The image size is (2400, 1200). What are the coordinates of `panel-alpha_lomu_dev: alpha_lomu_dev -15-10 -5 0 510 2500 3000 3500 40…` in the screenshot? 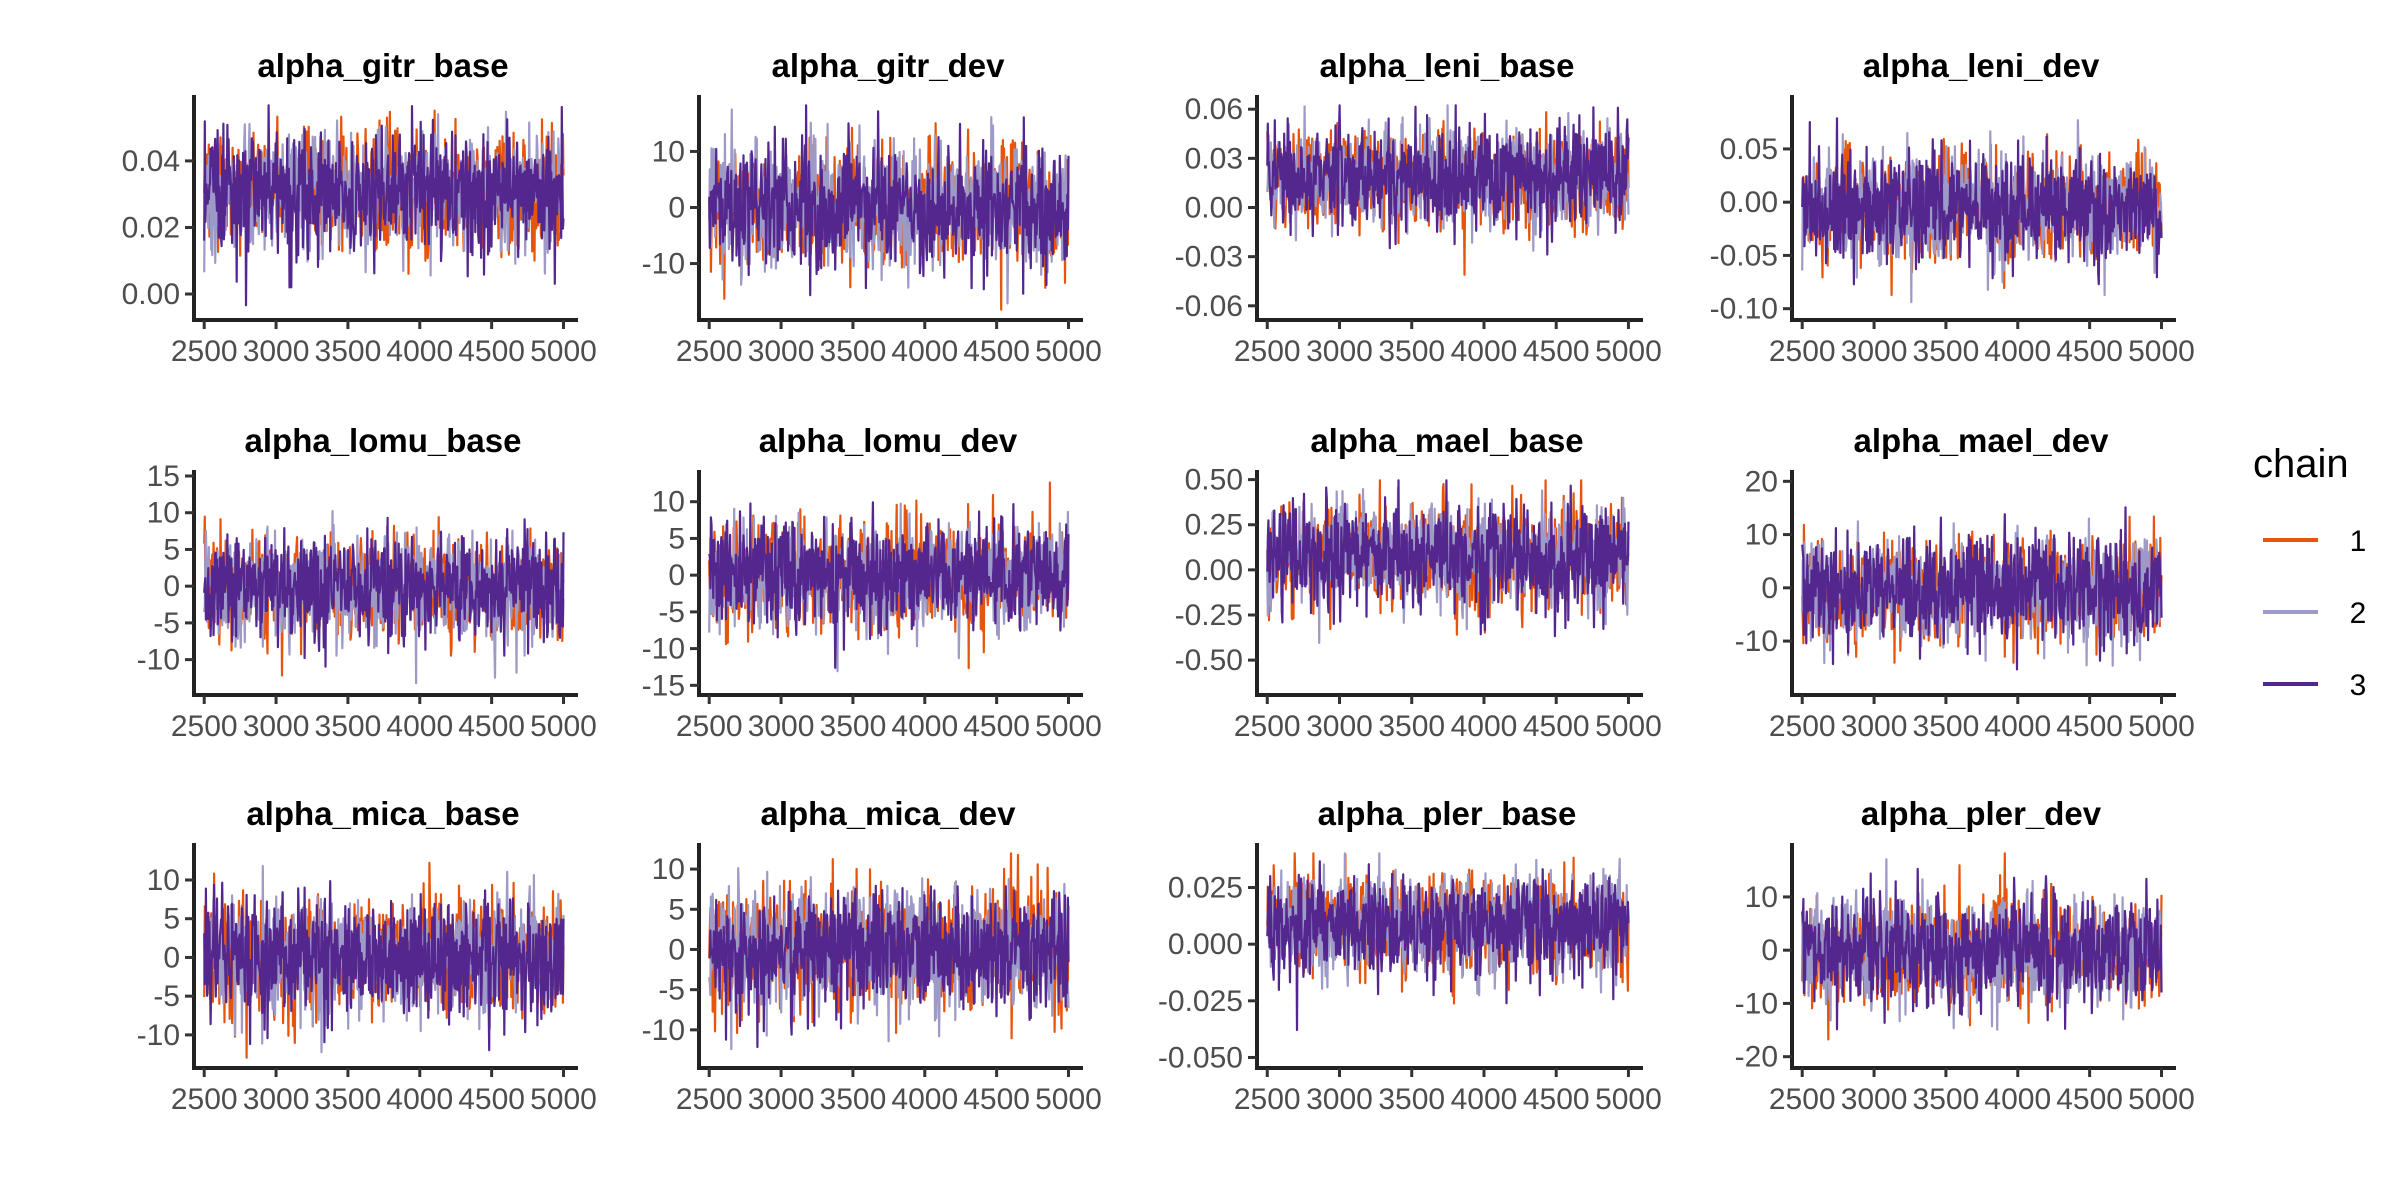 It's located at (872, 582).